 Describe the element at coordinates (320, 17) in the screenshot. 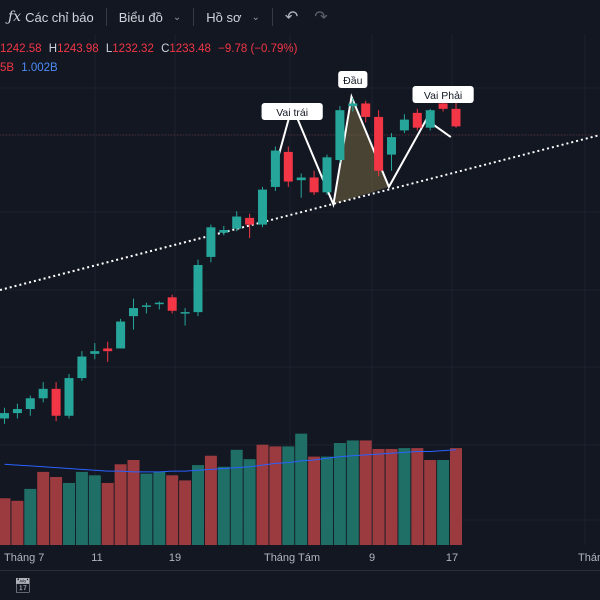

I see `redo-button: ↷` at that location.